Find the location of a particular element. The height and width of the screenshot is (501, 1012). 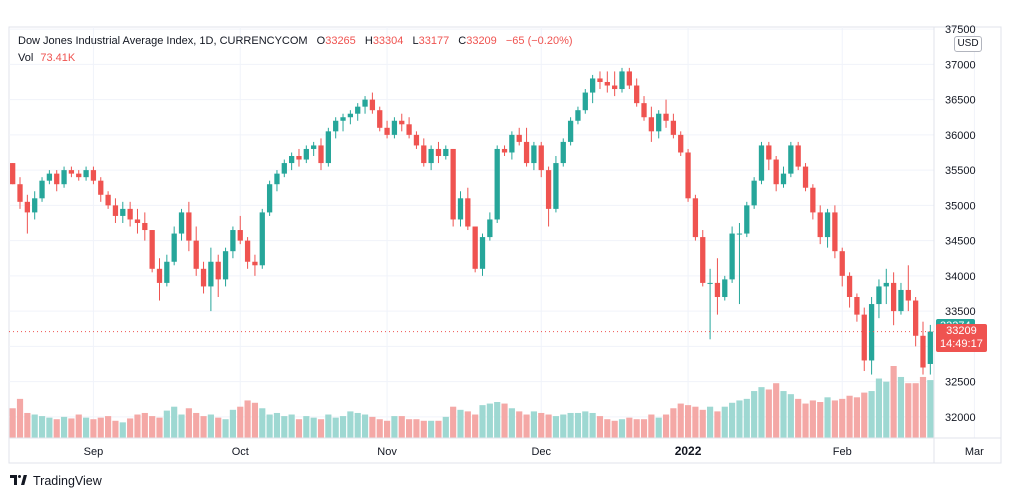

current-price-value: 33209 is located at coordinates (961, 330).